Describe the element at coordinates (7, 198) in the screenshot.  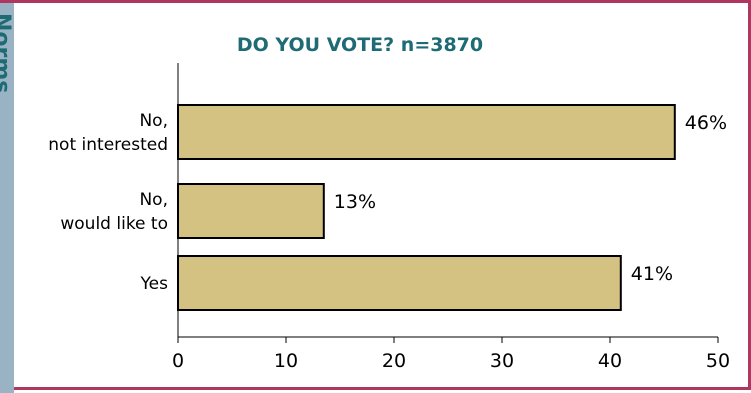
I see `left-accent-strip` at that location.